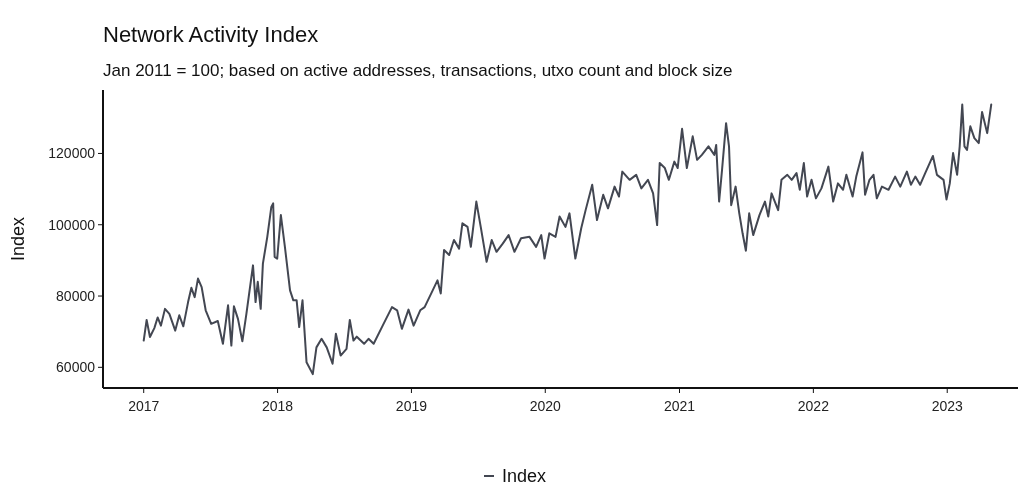  I want to click on chart-title: Network Activity Index, so click(211, 34).